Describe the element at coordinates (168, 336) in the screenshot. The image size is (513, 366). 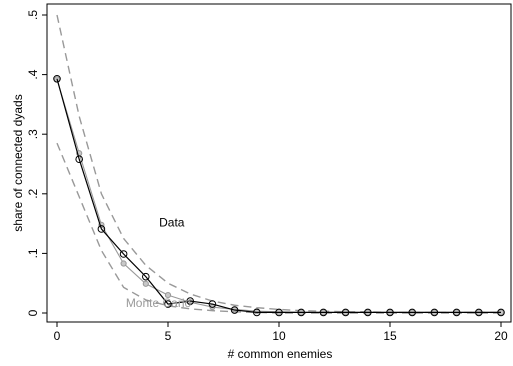
I see `x-tick-label: 5` at that location.